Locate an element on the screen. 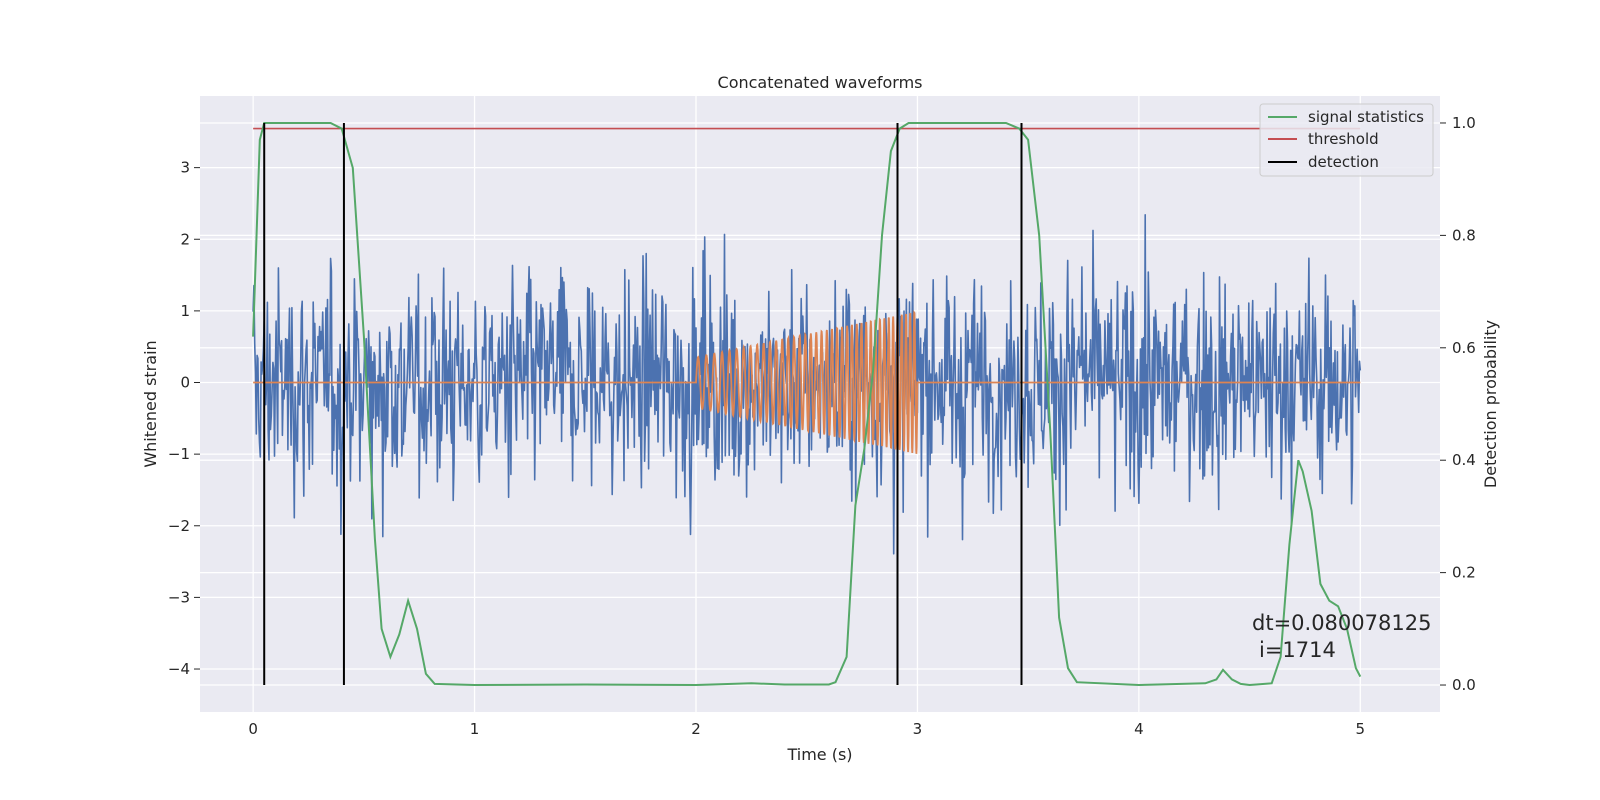 This screenshot has width=1600, height=800. waveform-series-line is located at coordinates (807, 381).